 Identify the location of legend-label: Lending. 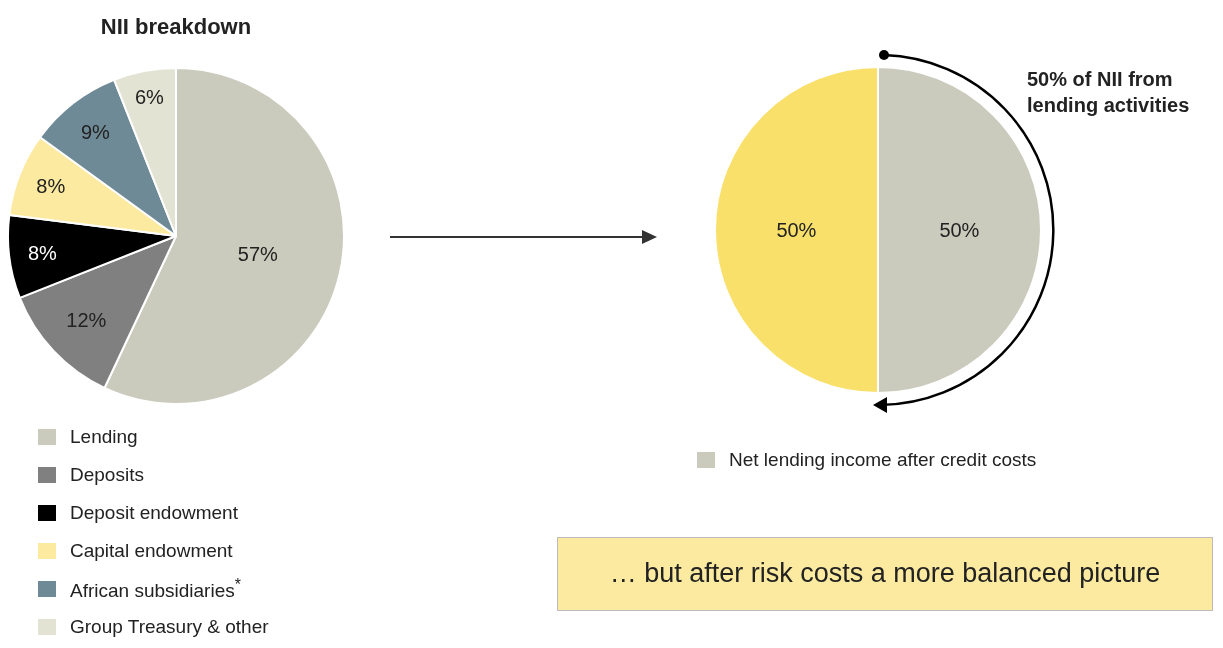
(104, 437).